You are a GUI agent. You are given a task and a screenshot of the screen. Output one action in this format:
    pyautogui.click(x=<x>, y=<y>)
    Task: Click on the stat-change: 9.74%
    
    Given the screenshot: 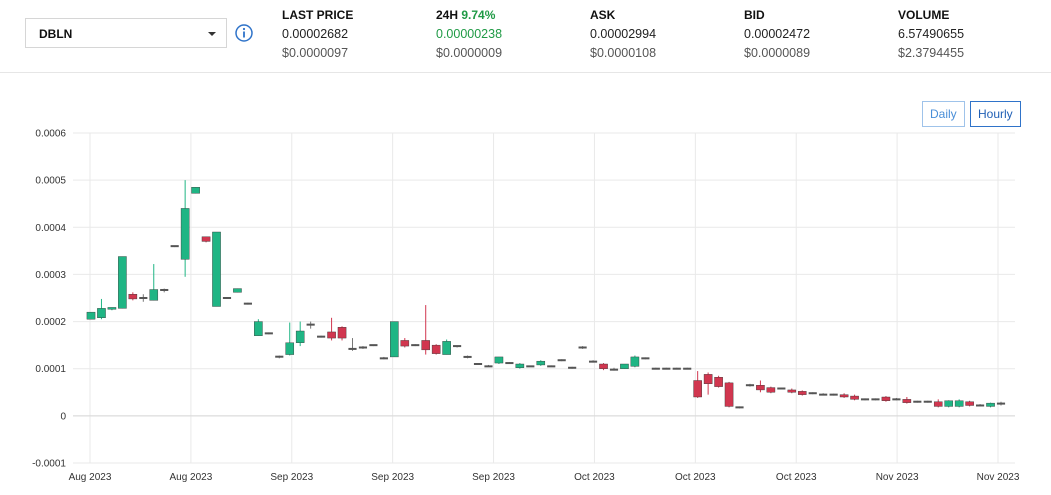 What is the action you would take?
    pyautogui.click(x=478, y=15)
    